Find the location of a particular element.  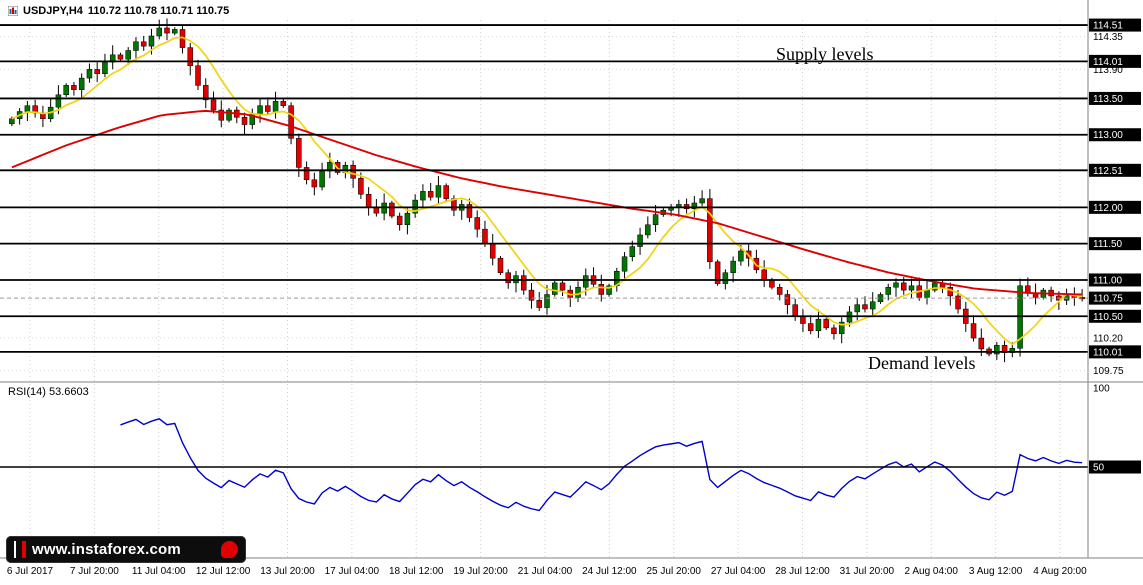

time-axis-label: 21 Jul 04:00 is located at coordinates (545, 571).